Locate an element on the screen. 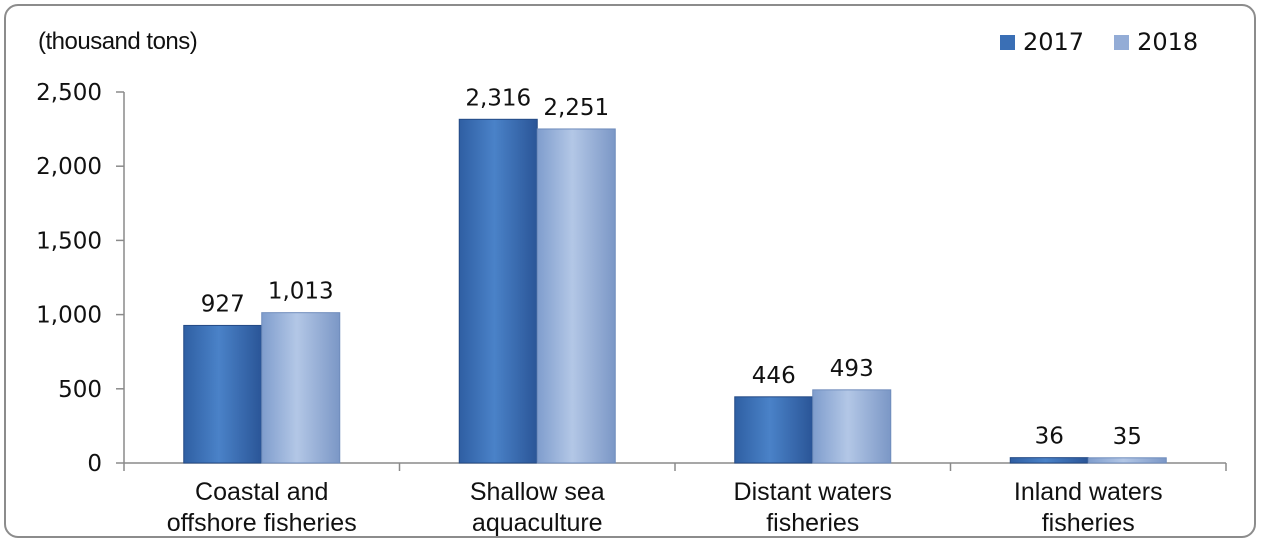 The image size is (1262, 544). legend-label-2018: 2018 is located at coordinates (1168, 42).